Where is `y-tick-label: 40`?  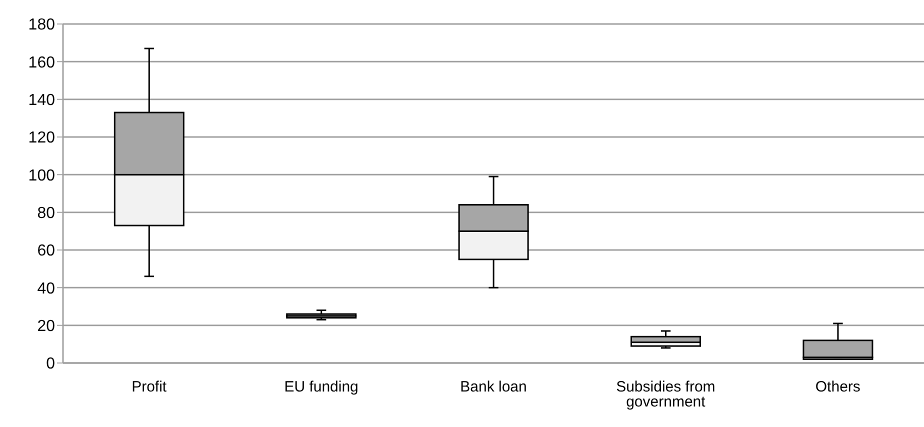
y-tick-label: 40 is located at coordinates (46, 289).